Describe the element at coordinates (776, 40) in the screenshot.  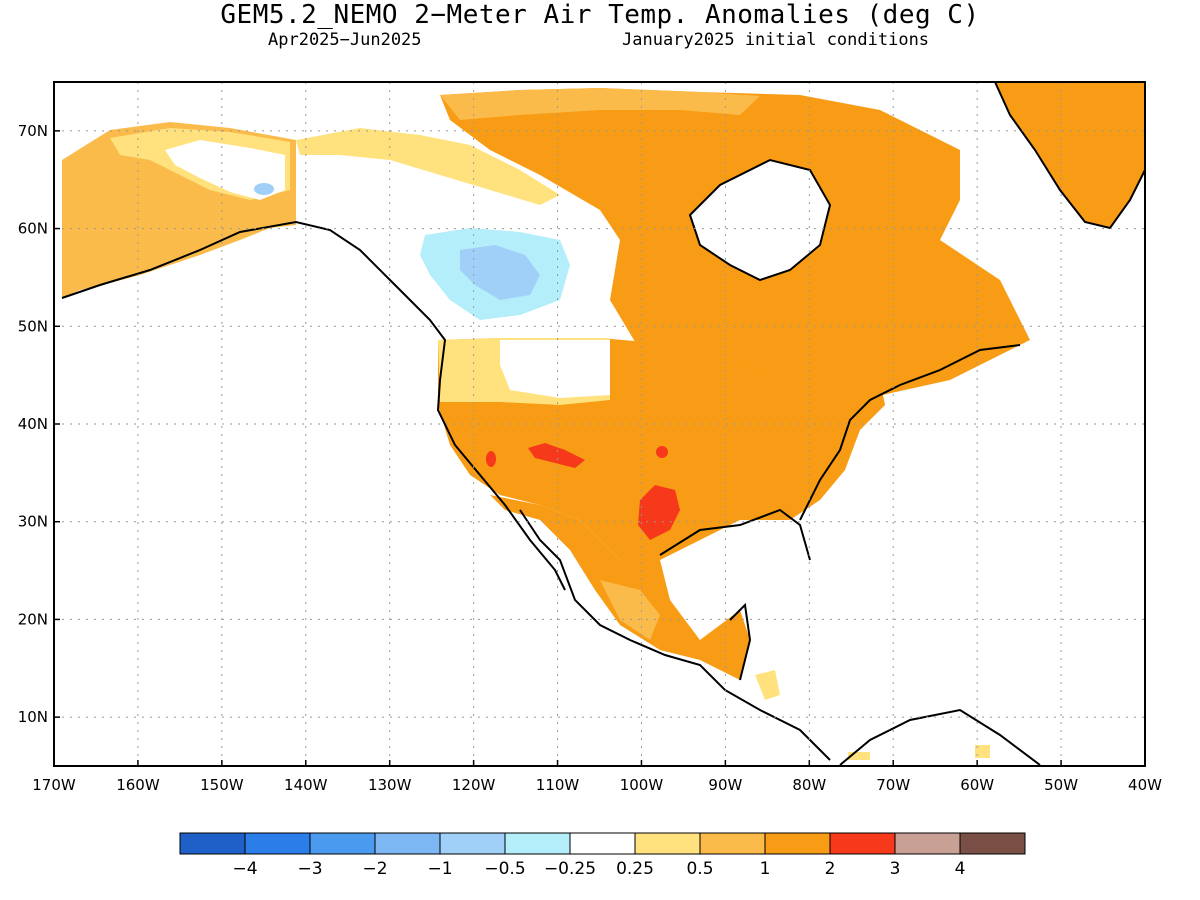
I see `initial-conditions: January2025 initial conditions` at that location.